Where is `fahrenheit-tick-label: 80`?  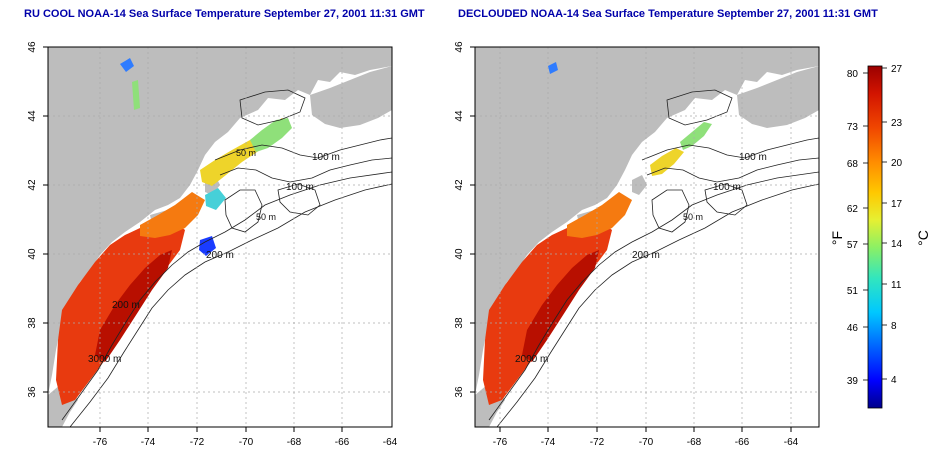
fahrenheit-tick-label: 80 is located at coordinates (853, 74).